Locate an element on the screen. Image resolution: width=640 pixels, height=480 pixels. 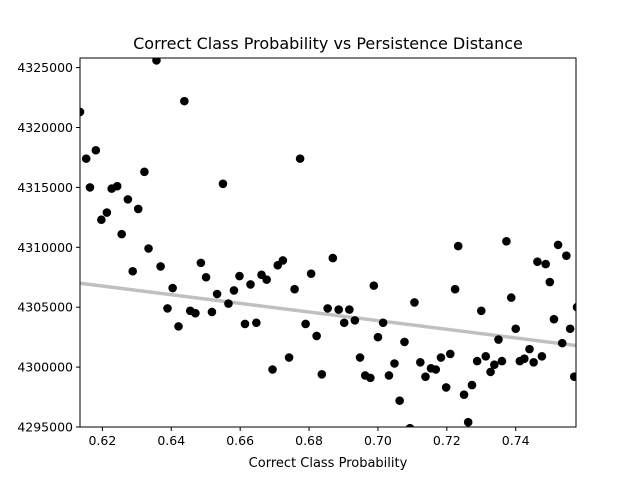
y-tick-label: 4320000 is located at coordinates (45, 127).